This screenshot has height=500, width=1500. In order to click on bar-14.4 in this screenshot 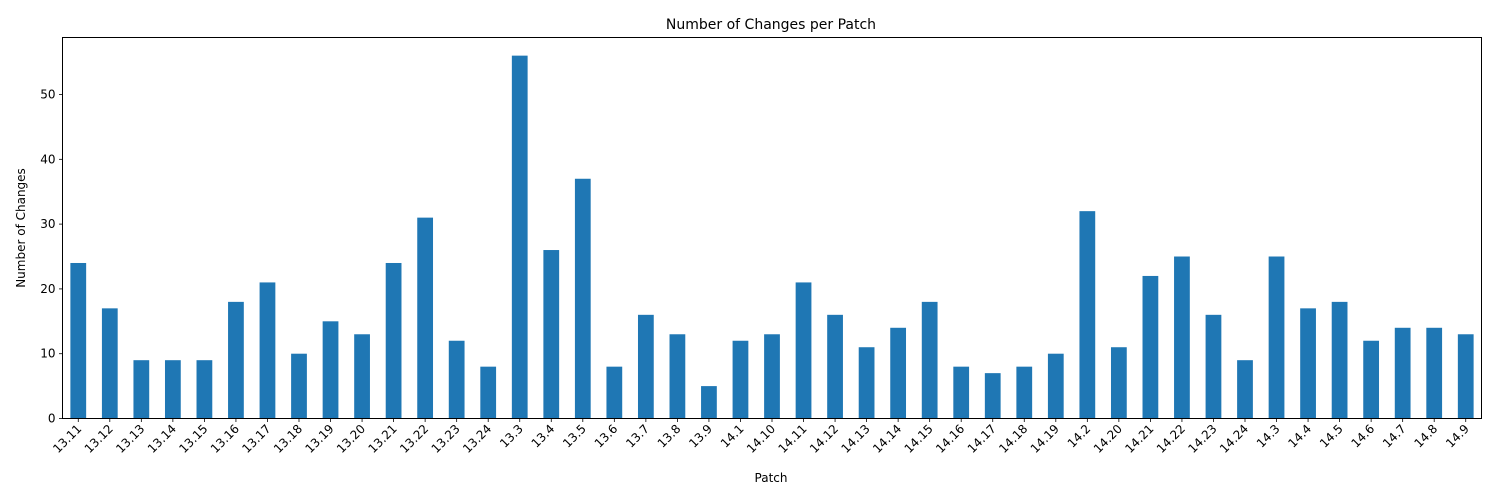, I will do `click(1308, 363)`.